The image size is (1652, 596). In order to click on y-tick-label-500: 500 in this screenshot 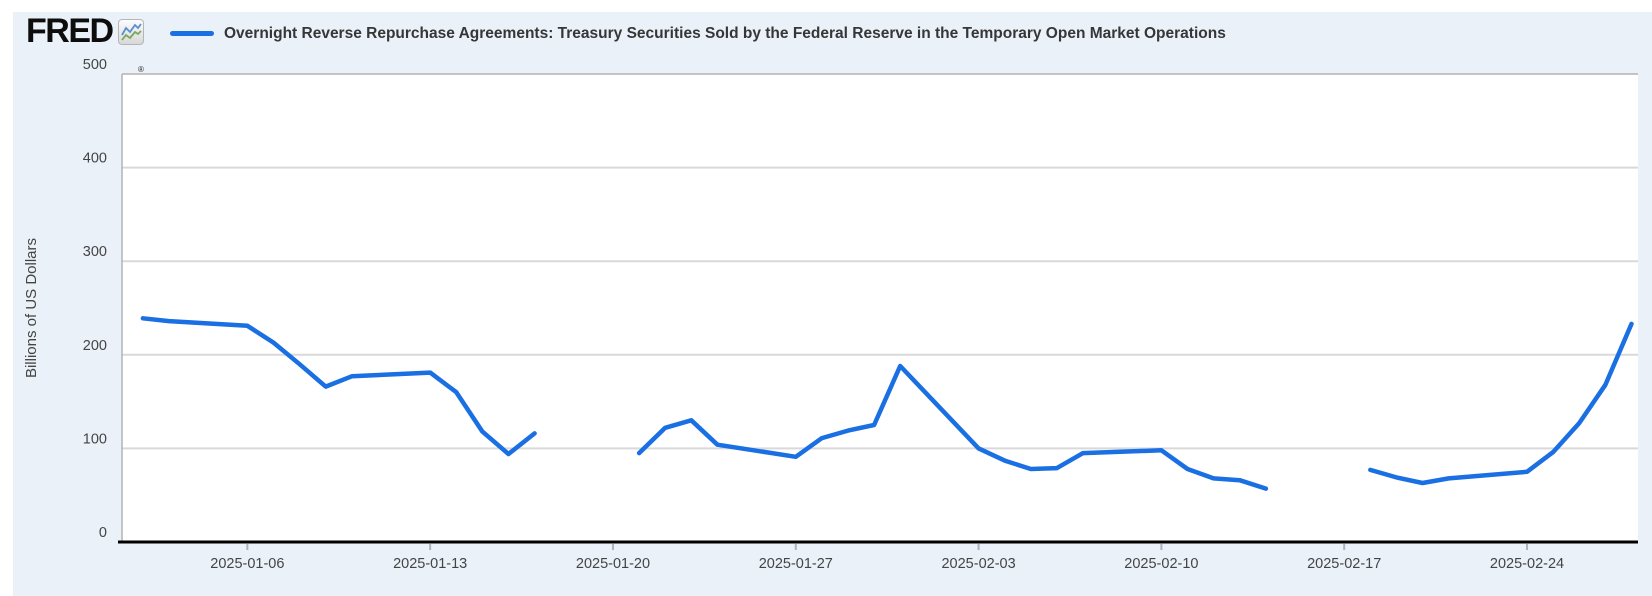, I will do `click(95, 65)`.